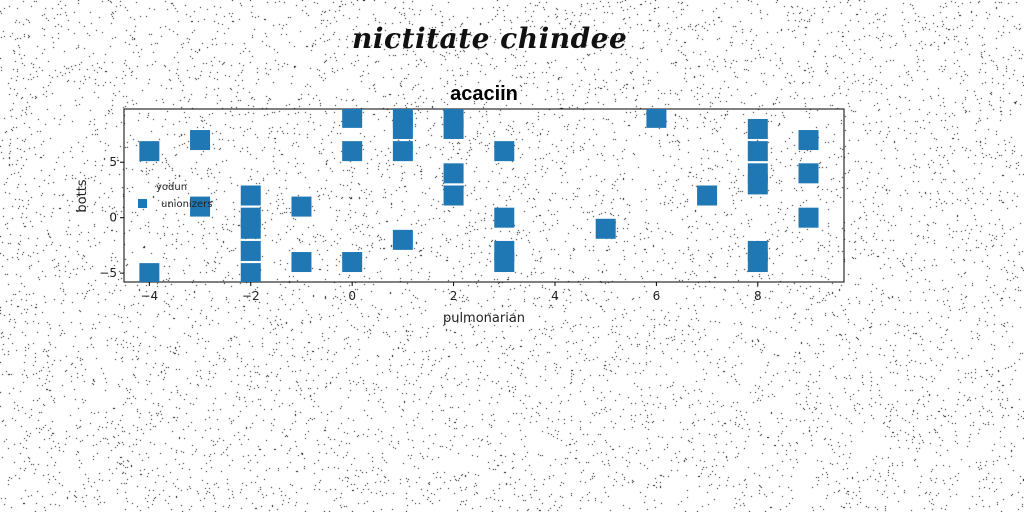  Describe the element at coordinates (490, 38) in the screenshot. I see `page-title: nictitate chindee` at that location.